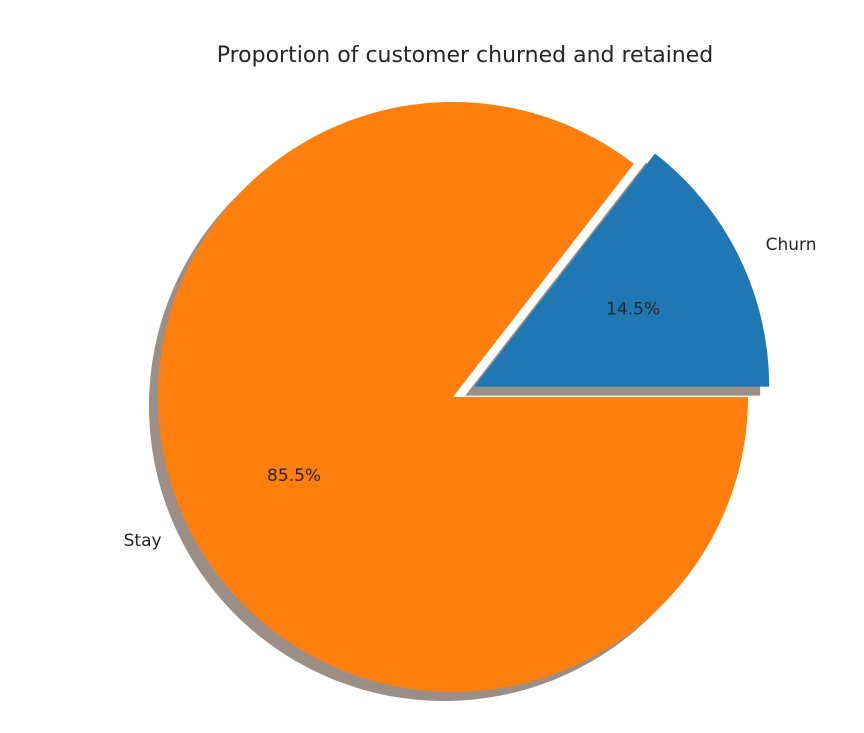  What do you see at coordinates (633, 310) in the screenshot?
I see `slice-pct-label-churn: 14.5%` at bounding box center [633, 310].